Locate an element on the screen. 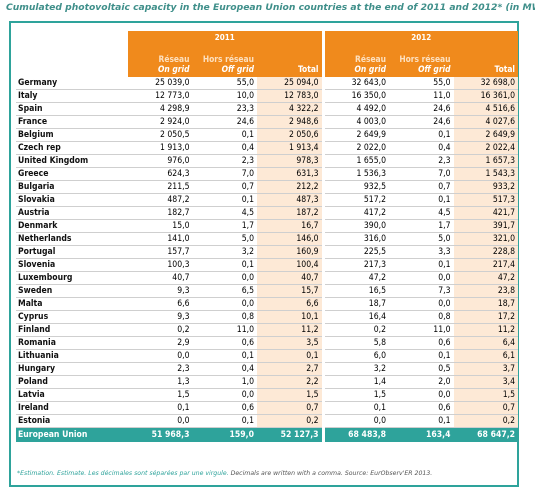 The image size is (535, 494). cell-offgrid-2011: 4,5 is located at coordinates (224, 213).